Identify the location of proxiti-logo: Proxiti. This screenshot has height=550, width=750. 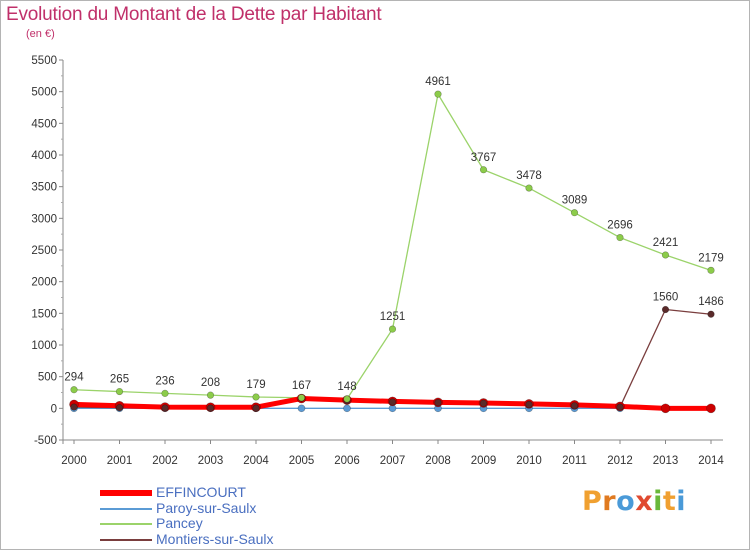
(634, 501).